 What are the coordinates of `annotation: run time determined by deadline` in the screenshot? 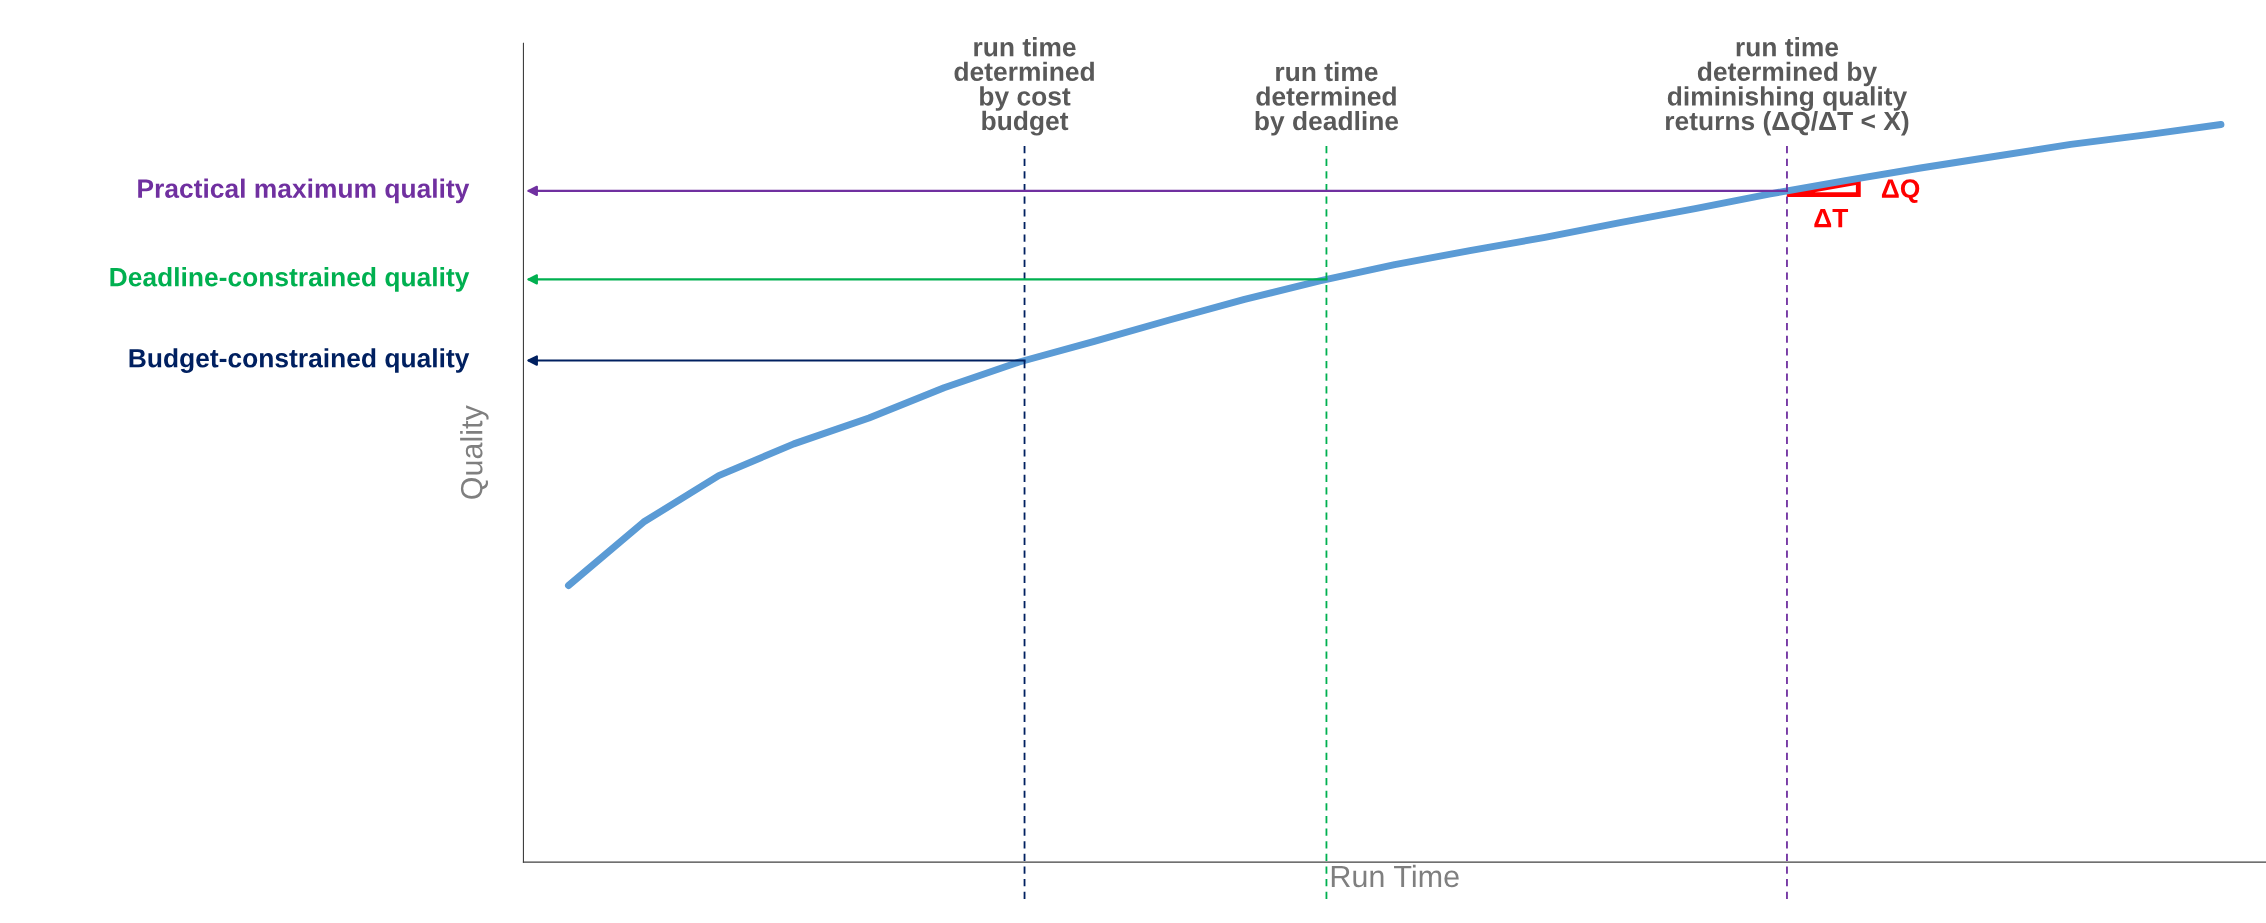 It's located at (1327, 98).